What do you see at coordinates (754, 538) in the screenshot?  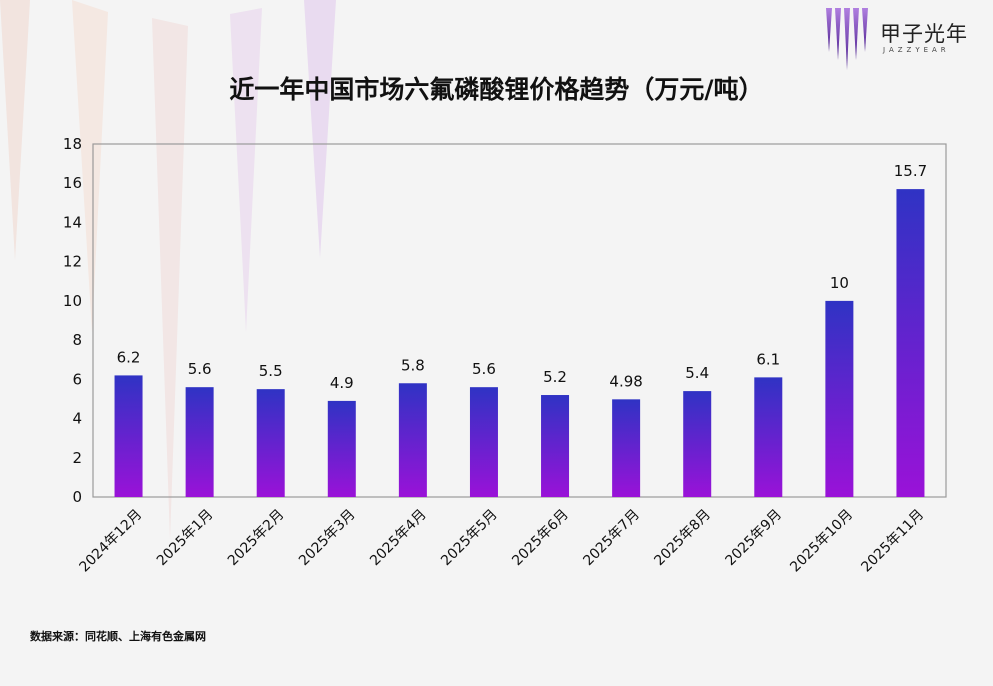 I see `x-tick-label: 2025年9月` at bounding box center [754, 538].